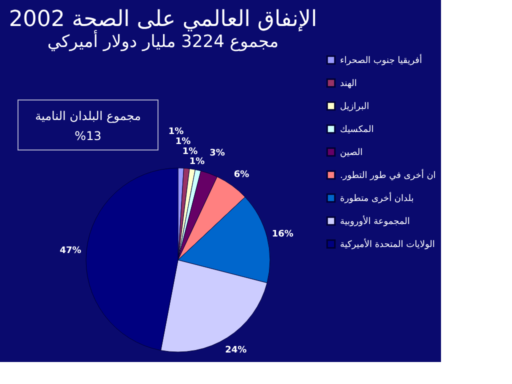  I want to click on data-label: 6%, so click(242, 175).